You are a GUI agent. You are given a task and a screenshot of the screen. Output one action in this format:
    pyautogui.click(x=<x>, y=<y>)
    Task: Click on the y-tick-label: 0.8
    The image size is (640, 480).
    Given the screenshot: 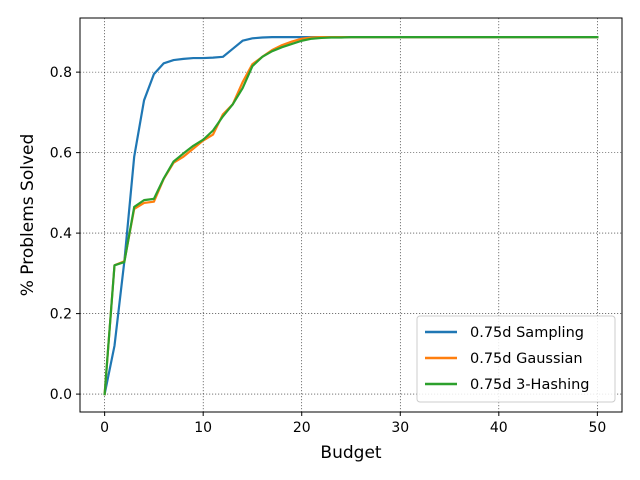 What is the action you would take?
    pyautogui.click(x=61, y=73)
    